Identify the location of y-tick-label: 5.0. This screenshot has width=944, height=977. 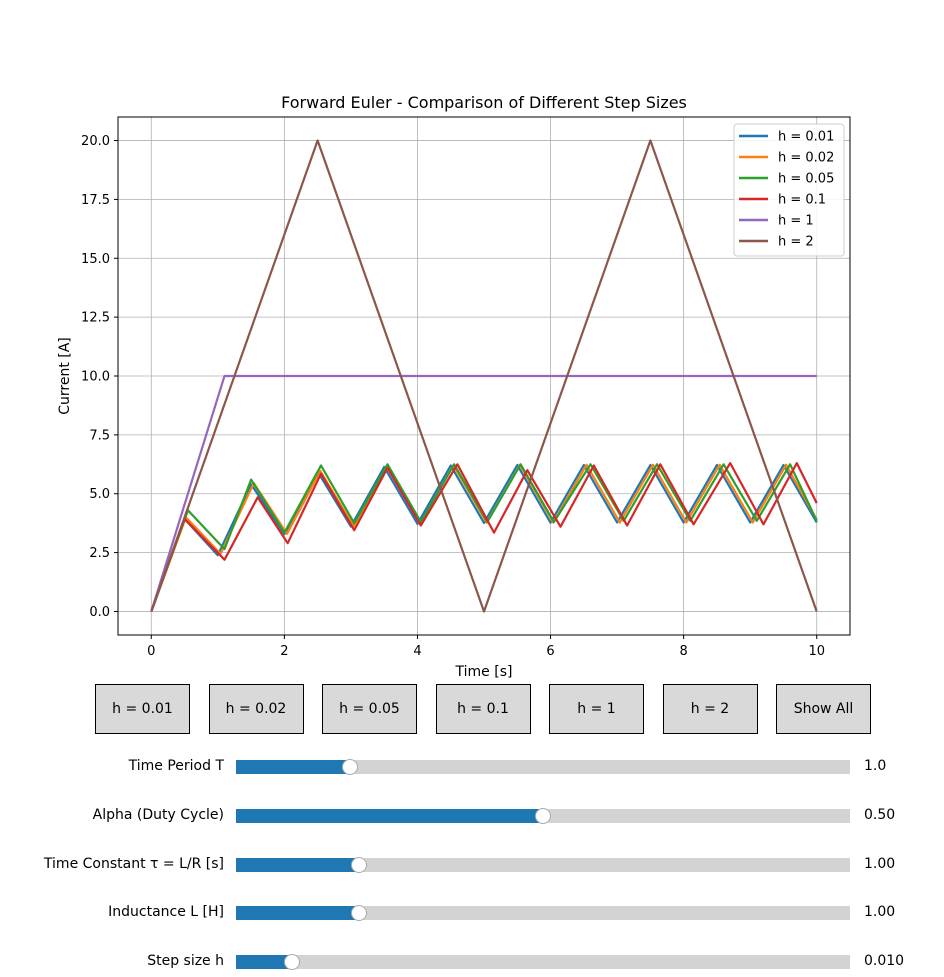
(99, 494).